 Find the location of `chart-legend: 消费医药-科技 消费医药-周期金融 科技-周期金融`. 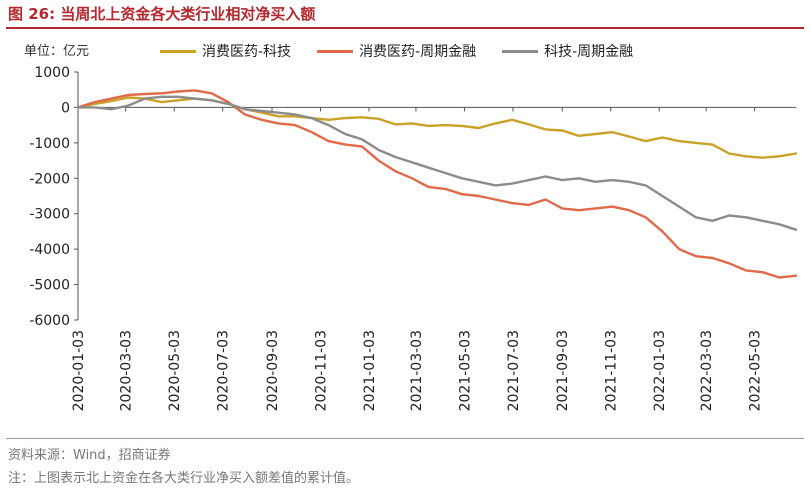

chart-legend: 消费医药-科技 消费医药-周期金融 科技-周期金融 is located at coordinates (409, 51).